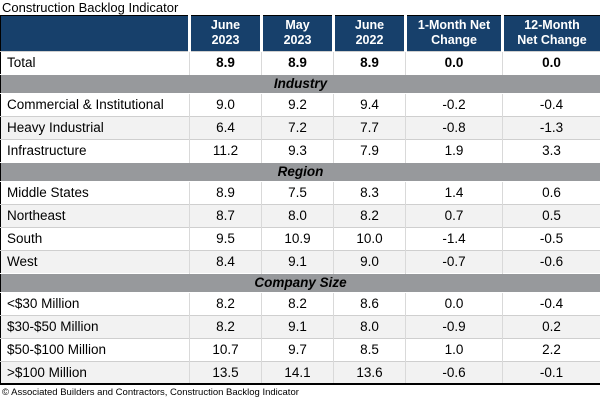 This screenshot has width=600, height=400. Describe the element at coordinates (454, 261) in the screenshot. I see `cell-value: -0.7` at that location.